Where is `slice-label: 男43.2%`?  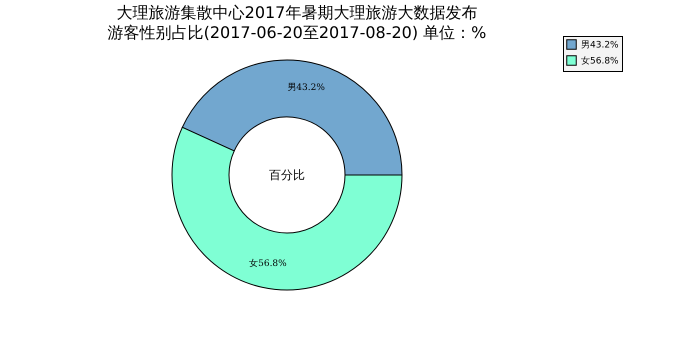 slice-label: 男43.2% is located at coordinates (306, 88).